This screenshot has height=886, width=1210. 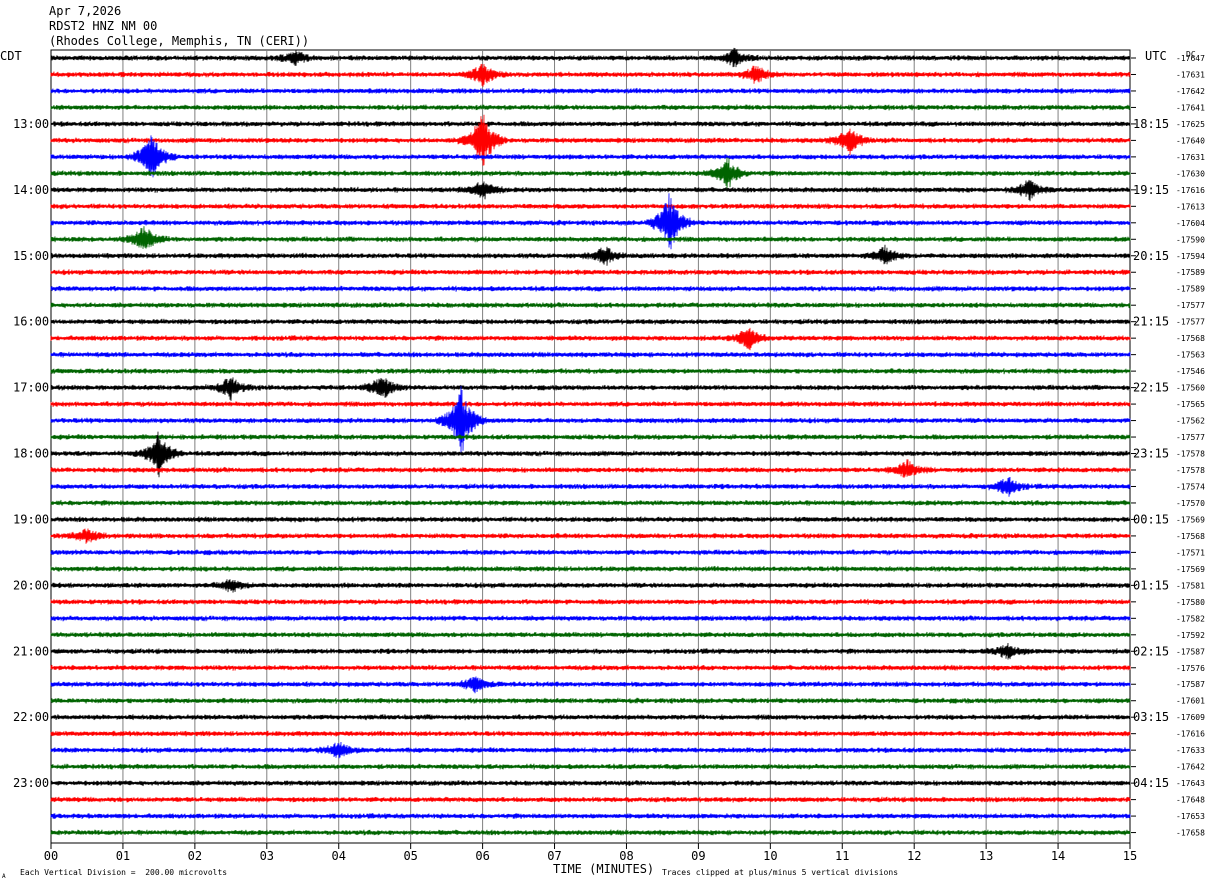 I want to click on dc-offset-label: -17563, so click(x=1190, y=355).